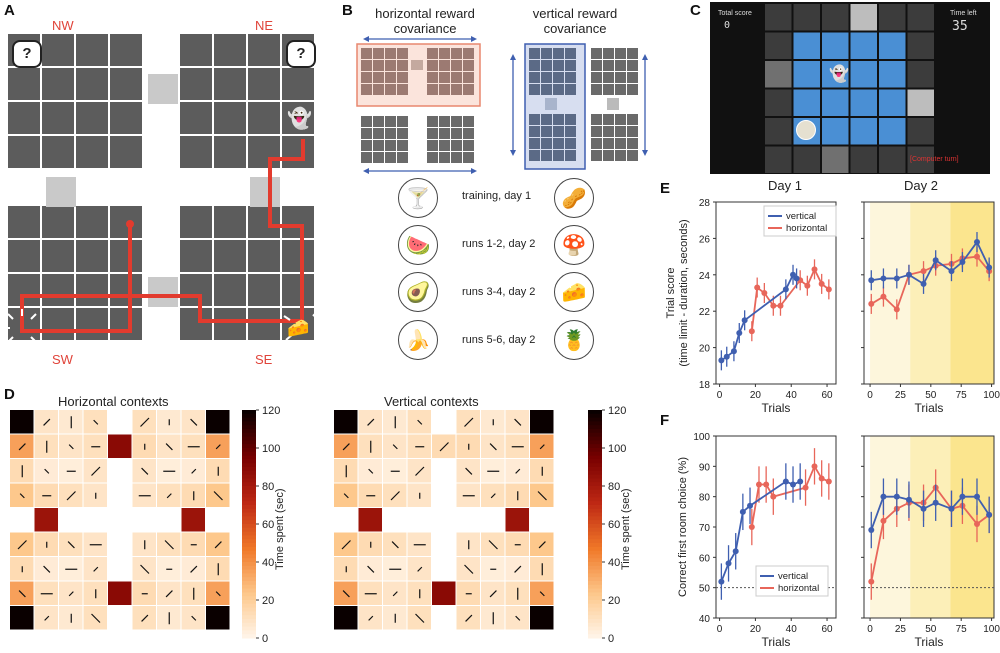 This screenshot has width=1000, height=653. I want to click on question-bubble-nw: ?, so click(27, 54).